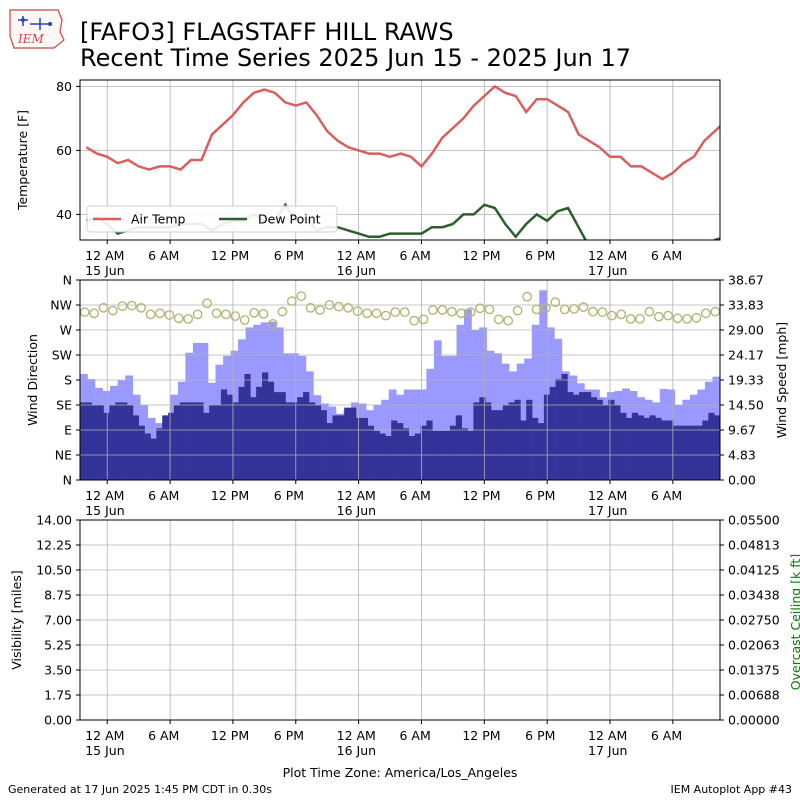 The image size is (800, 800). Describe the element at coordinates (746, 380) in the screenshot. I see `wind-speed-tick-label: 19.33` at that location.